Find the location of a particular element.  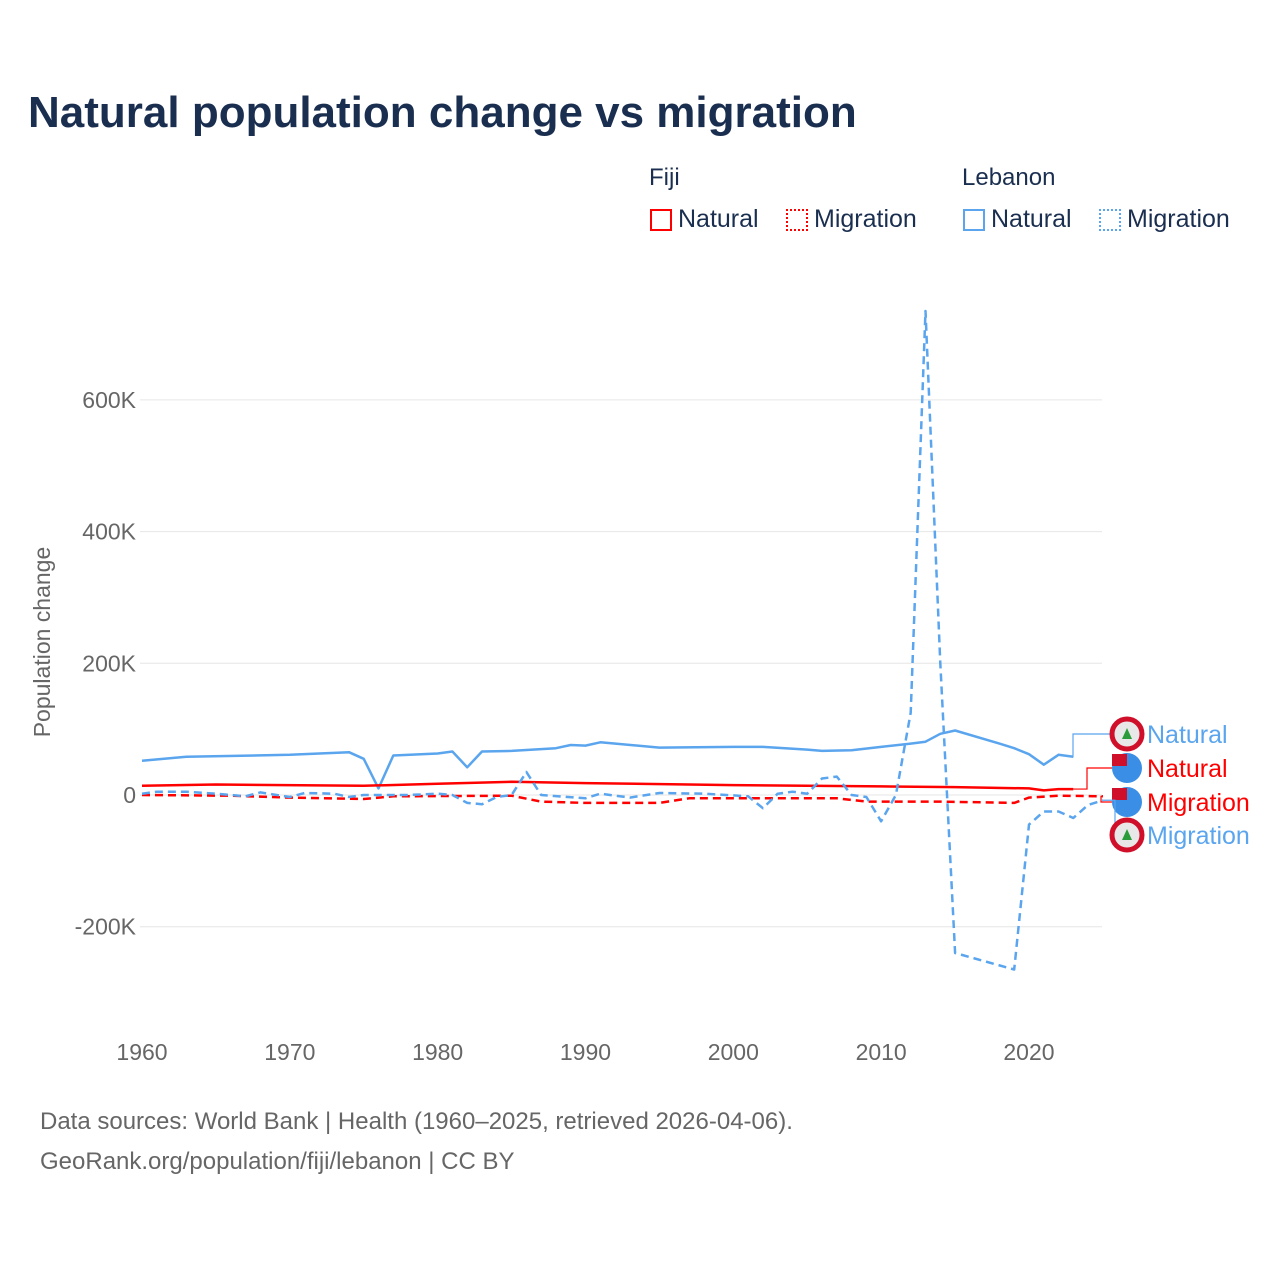

y-tick-label: 200K is located at coordinates (109, 663).